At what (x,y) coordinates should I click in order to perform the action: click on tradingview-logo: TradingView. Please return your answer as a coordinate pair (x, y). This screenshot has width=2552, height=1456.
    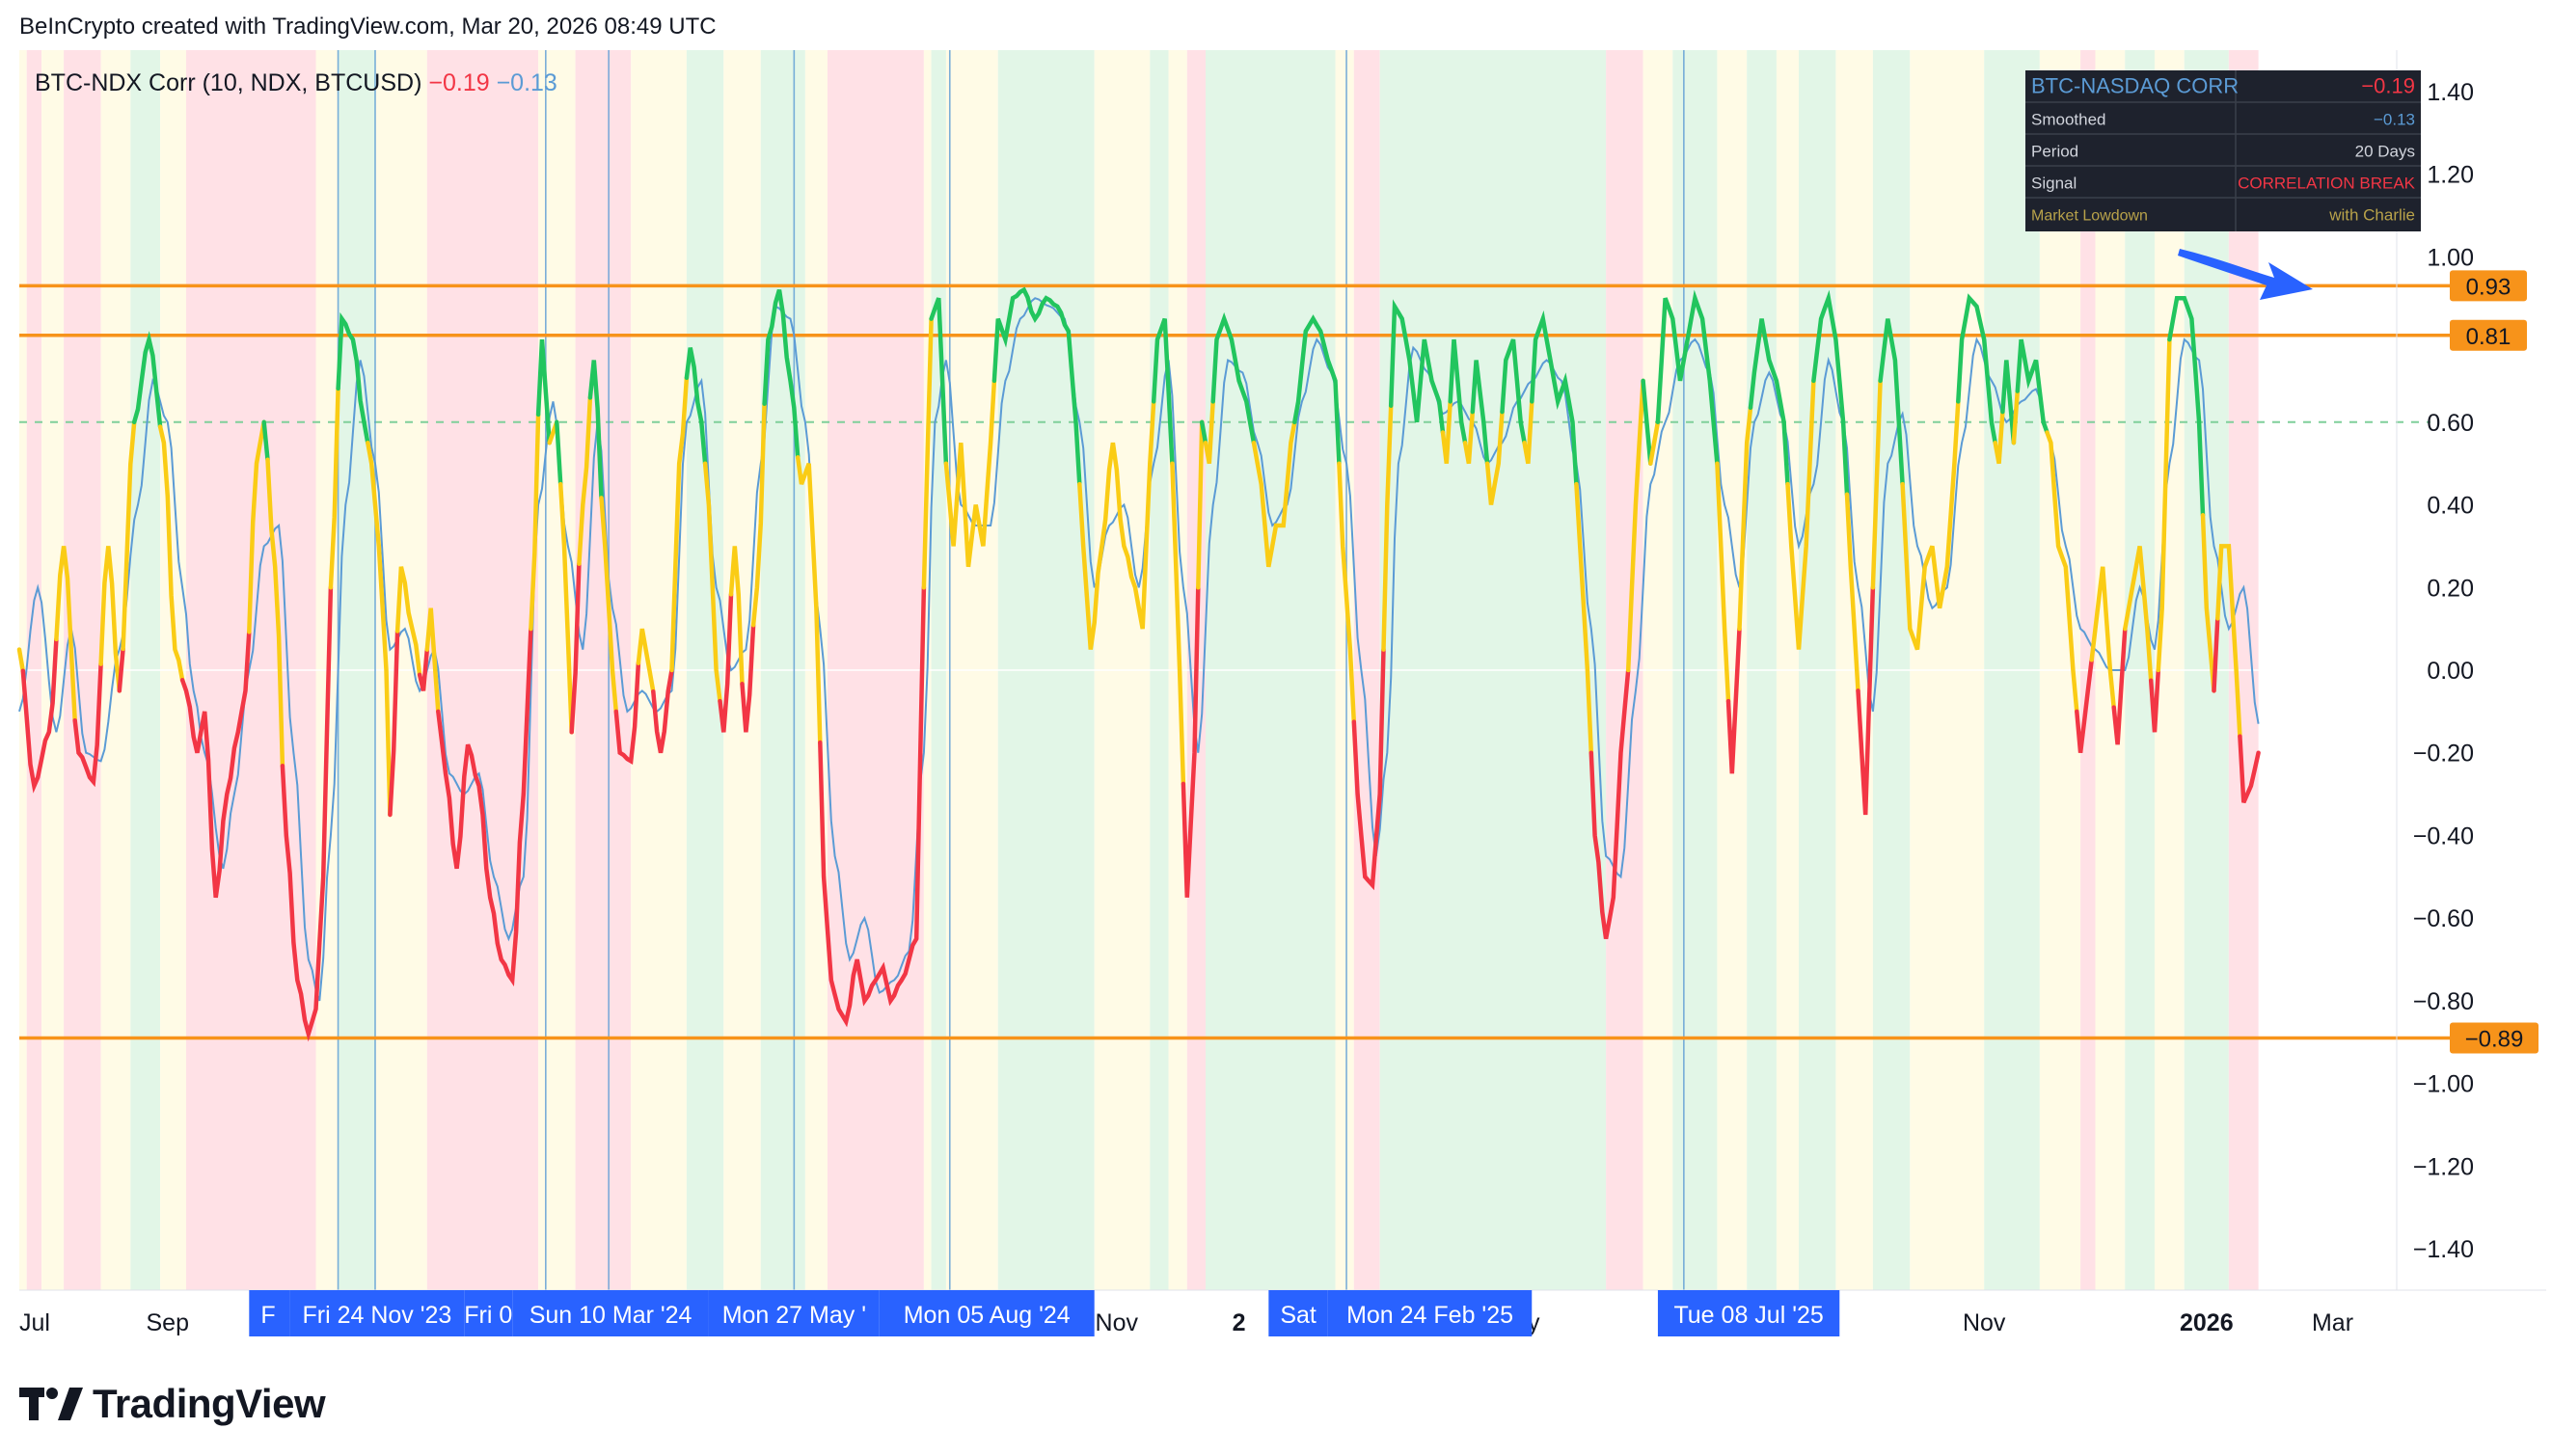
    Looking at the image, I should click on (172, 1404).